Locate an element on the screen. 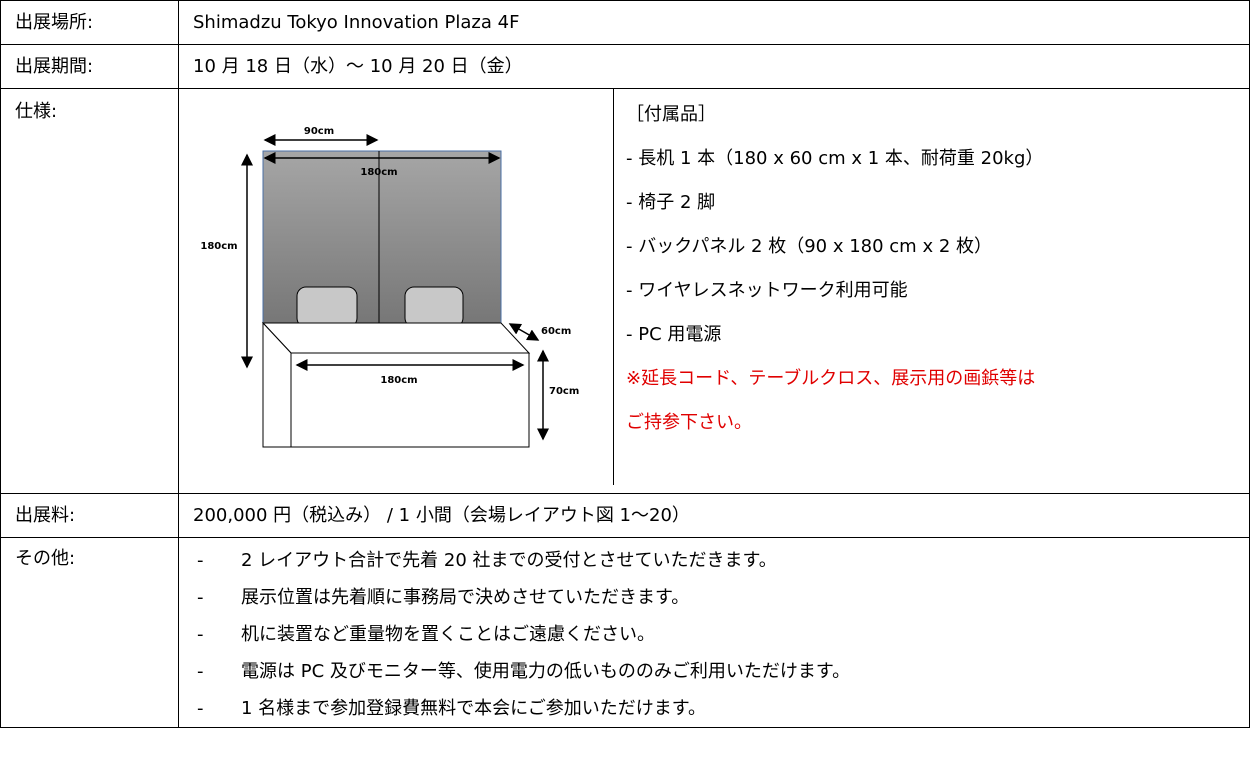 The image size is (1256, 776). value: 200,000 円（税込み） / 1 小間（会場レイアウト図 1～20） is located at coordinates (714, 515).